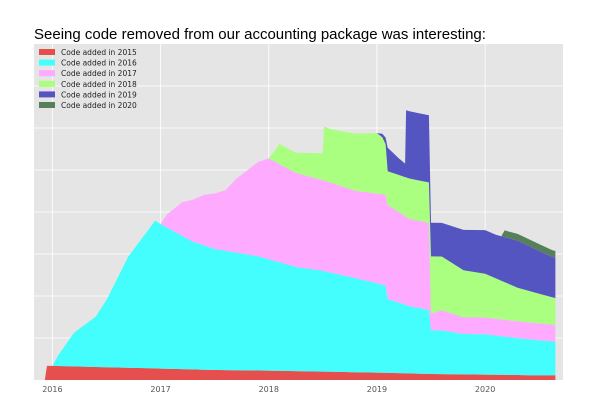 The height and width of the screenshot is (417, 599). I want to click on x-tick-label: 2020, so click(485, 389).